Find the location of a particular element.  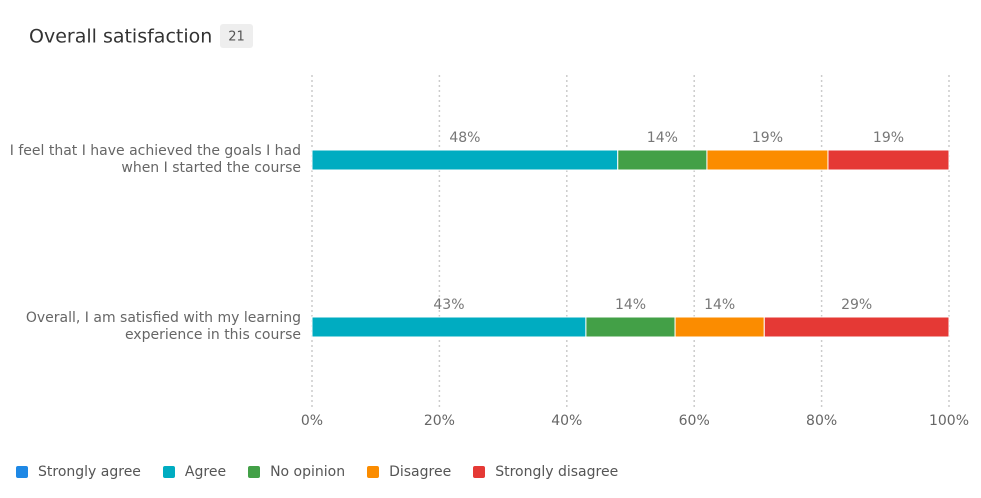

x-tick-label: 0% is located at coordinates (312, 421).